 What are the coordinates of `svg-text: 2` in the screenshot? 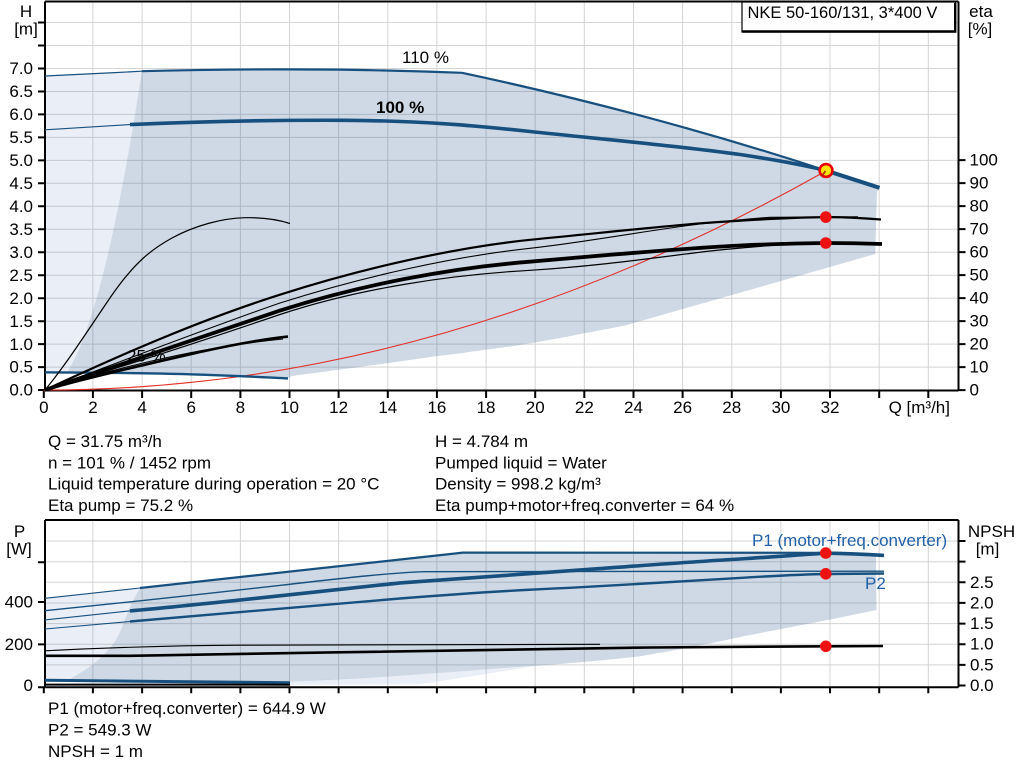 It's located at (92, 407).